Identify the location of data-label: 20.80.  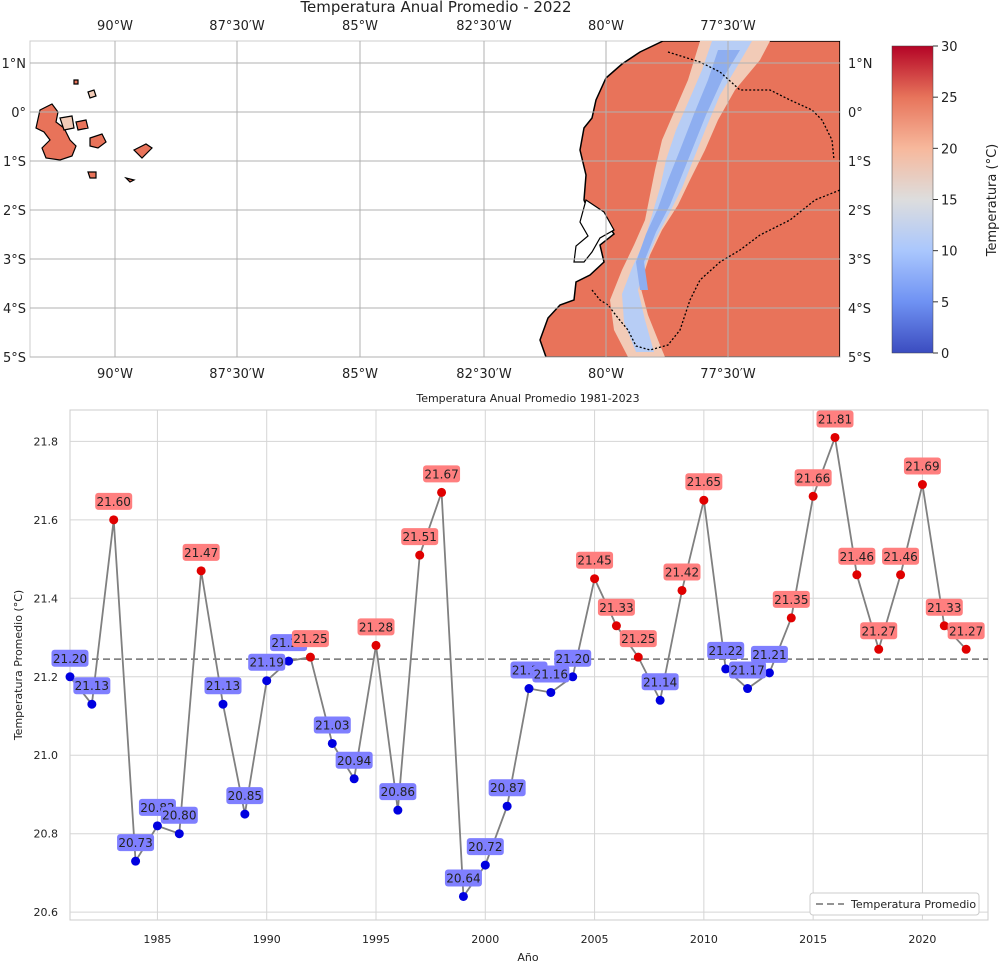
(179, 816).